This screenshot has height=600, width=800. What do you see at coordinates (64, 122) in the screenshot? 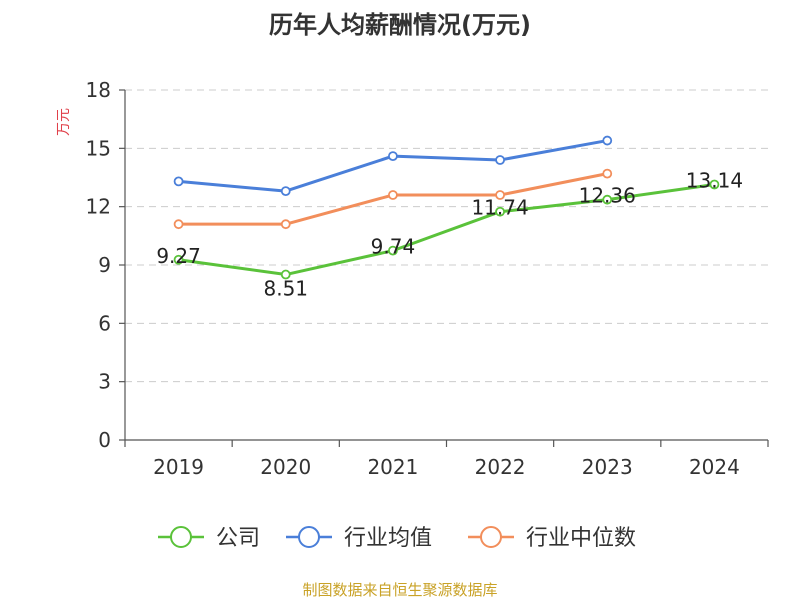
I see `y-axis-unit-label: 万元` at bounding box center [64, 122].